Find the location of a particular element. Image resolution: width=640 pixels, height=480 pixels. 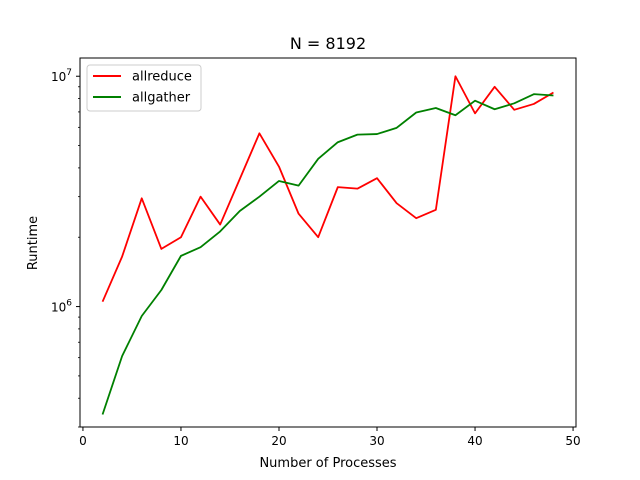

x-tick-label: 10 is located at coordinates (180, 441).